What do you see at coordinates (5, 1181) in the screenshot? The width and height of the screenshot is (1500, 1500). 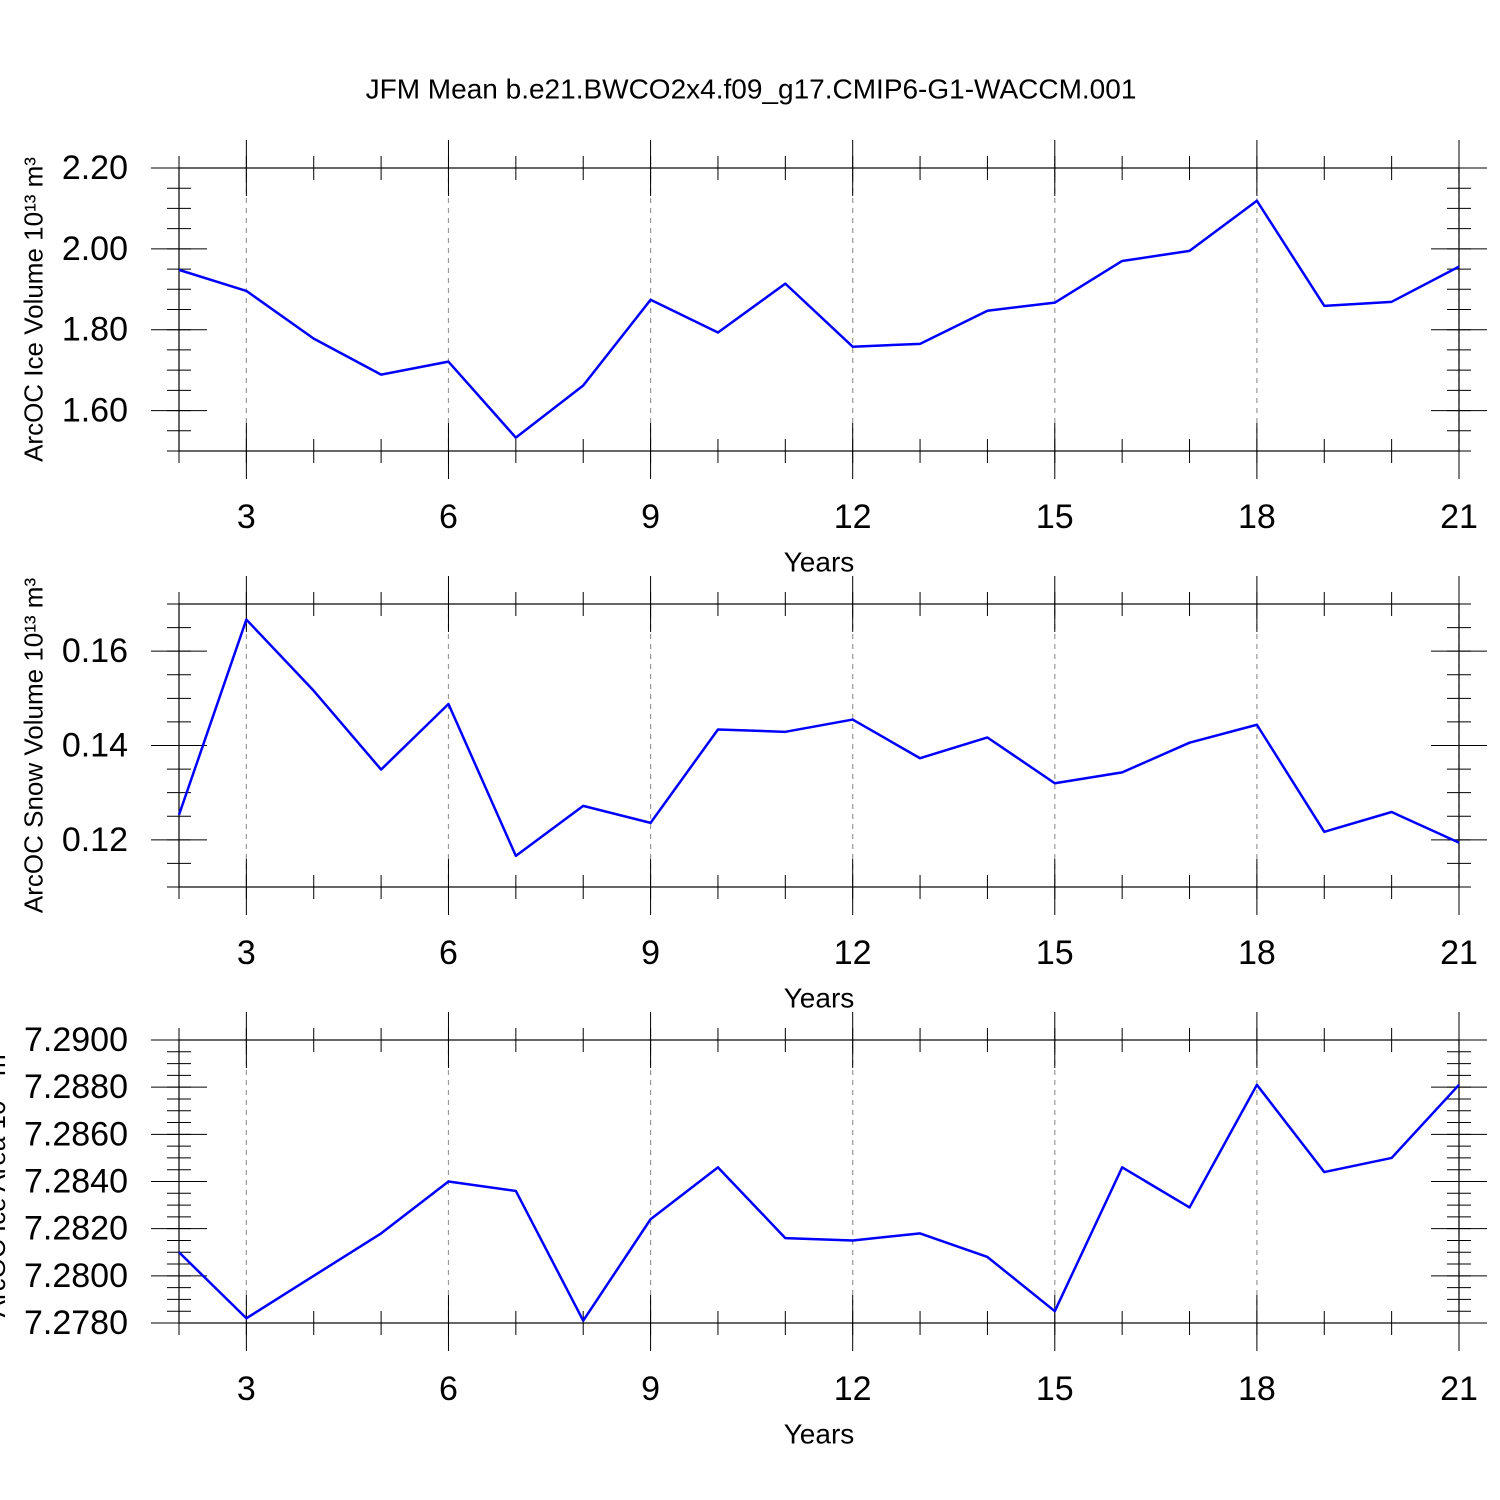 I see `y-axis-label: ArcOC Ice Area 10¹³ m²` at bounding box center [5, 1181].